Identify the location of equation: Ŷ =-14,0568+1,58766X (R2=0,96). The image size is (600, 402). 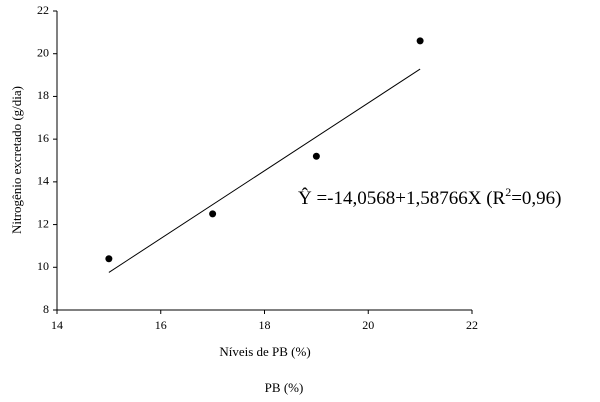
(430, 197).